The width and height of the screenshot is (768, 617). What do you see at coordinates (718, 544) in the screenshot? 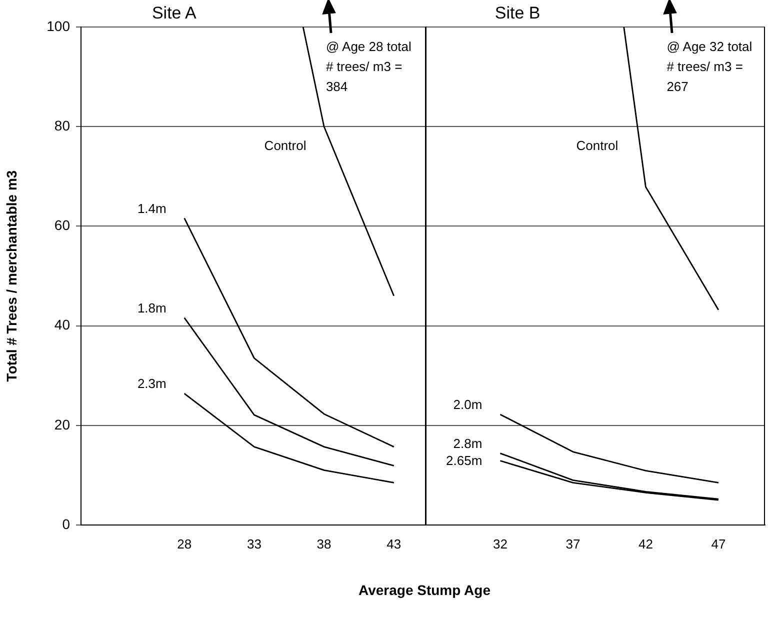
I see `x-tick-label: 47` at bounding box center [718, 544].